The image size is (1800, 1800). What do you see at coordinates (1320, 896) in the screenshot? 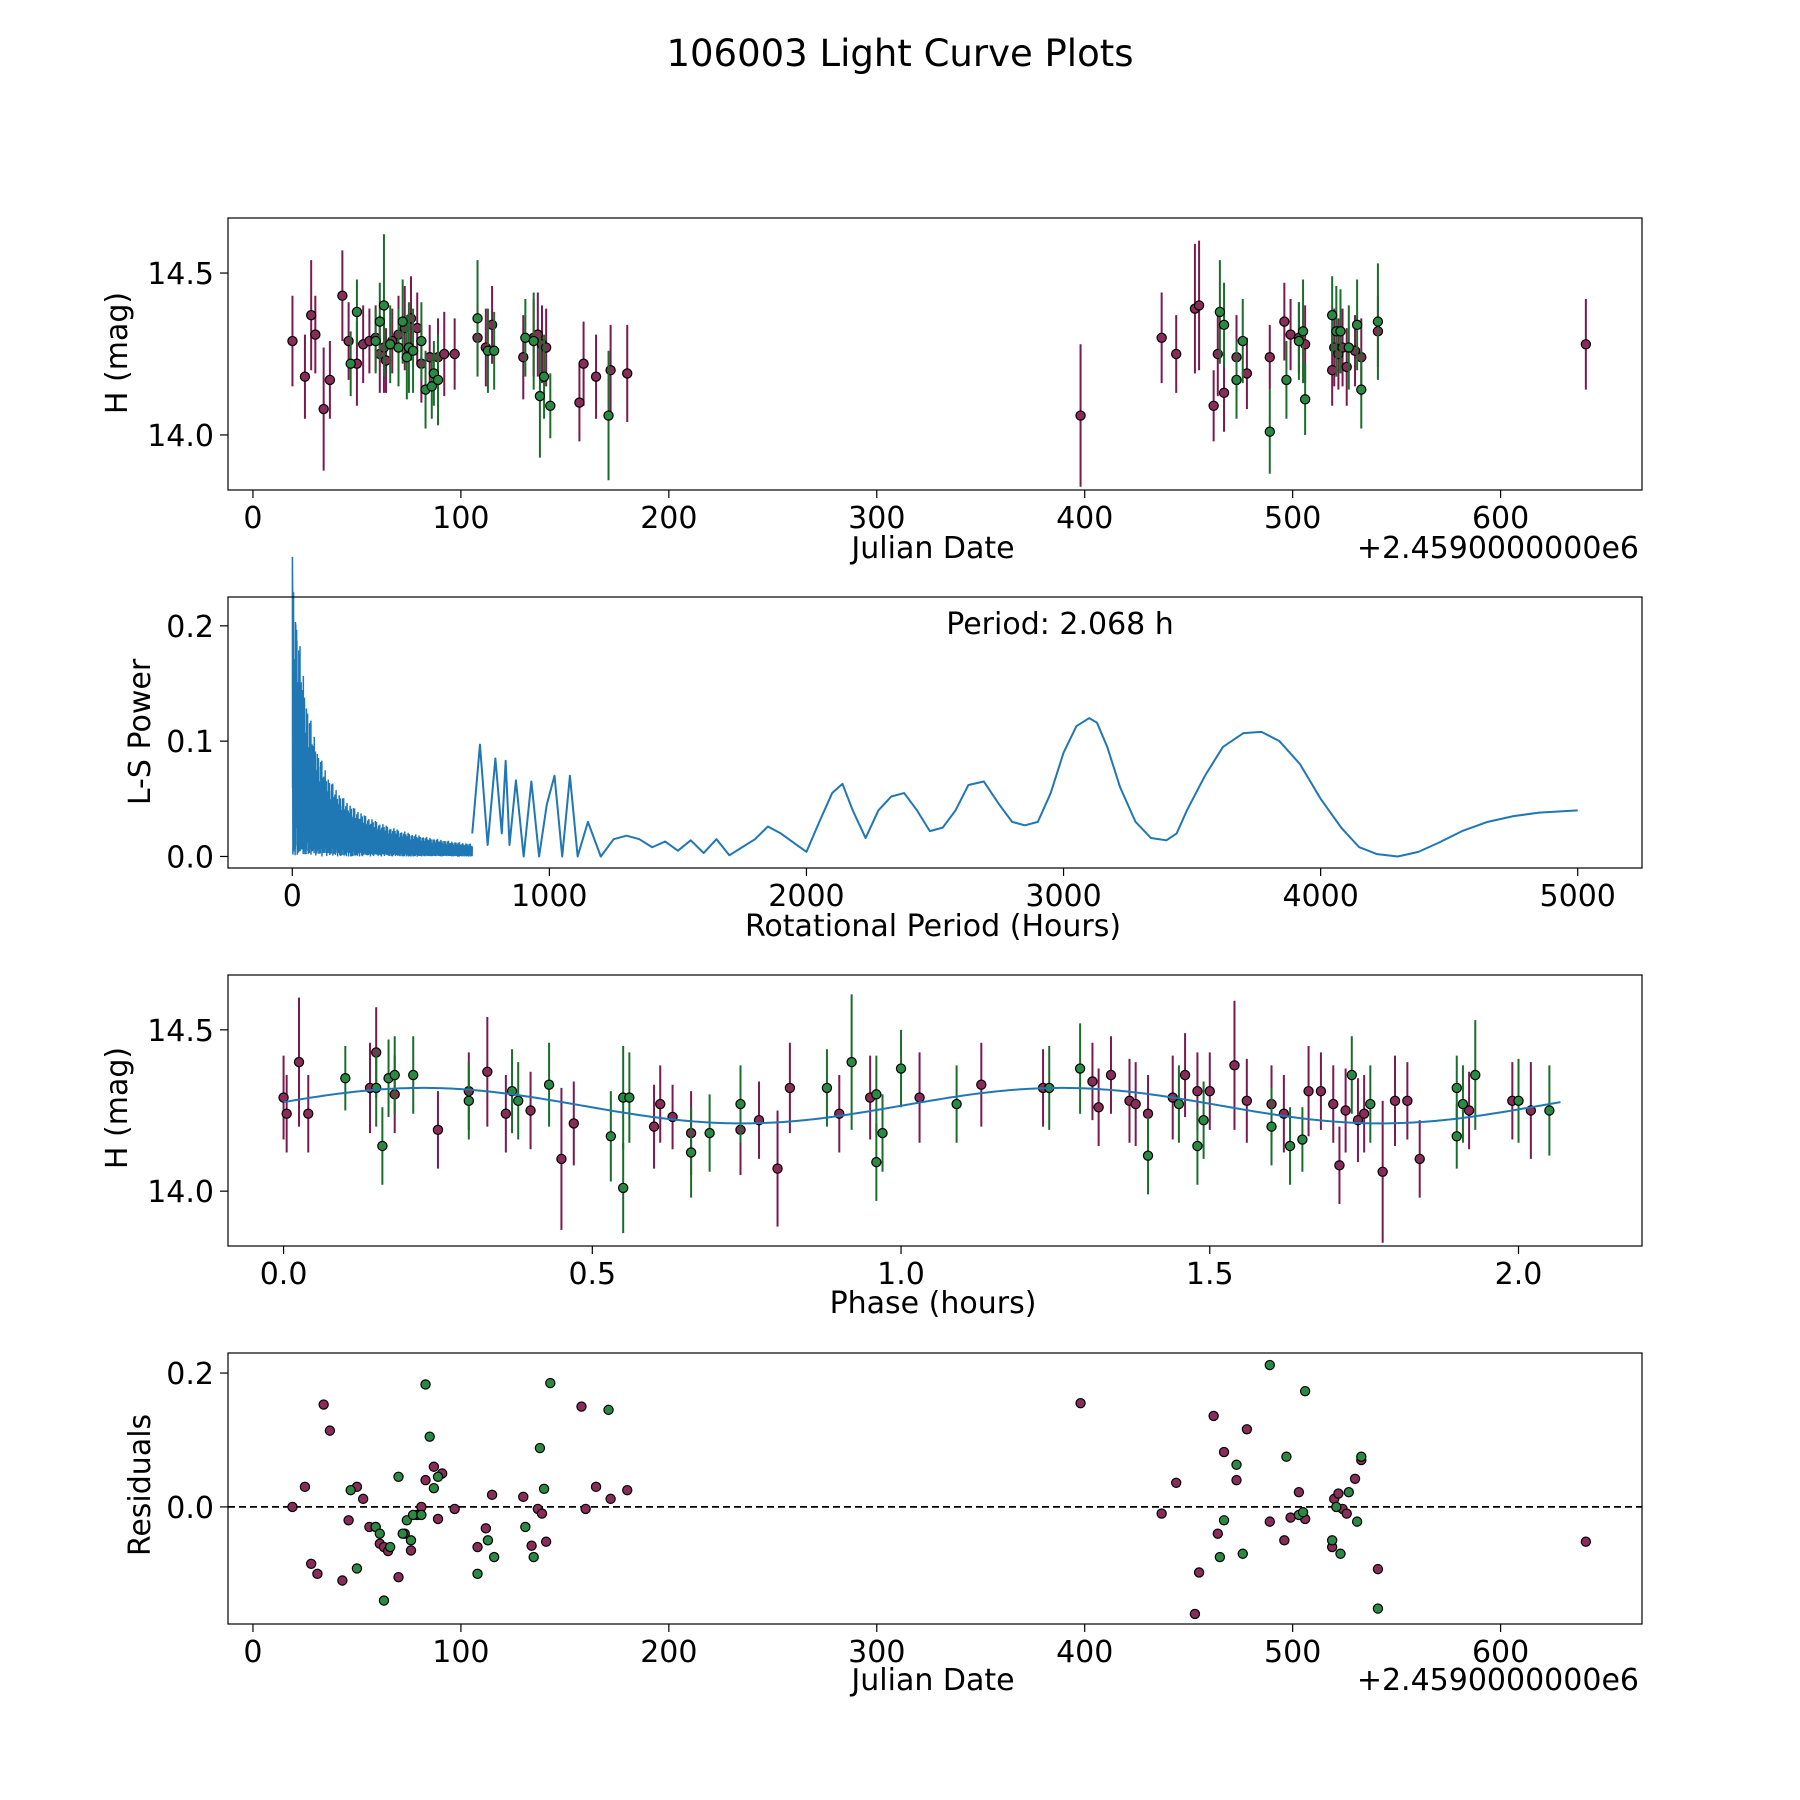
I see `periodogram-xtick-label: 4000` at bounding box center [1320, 896].